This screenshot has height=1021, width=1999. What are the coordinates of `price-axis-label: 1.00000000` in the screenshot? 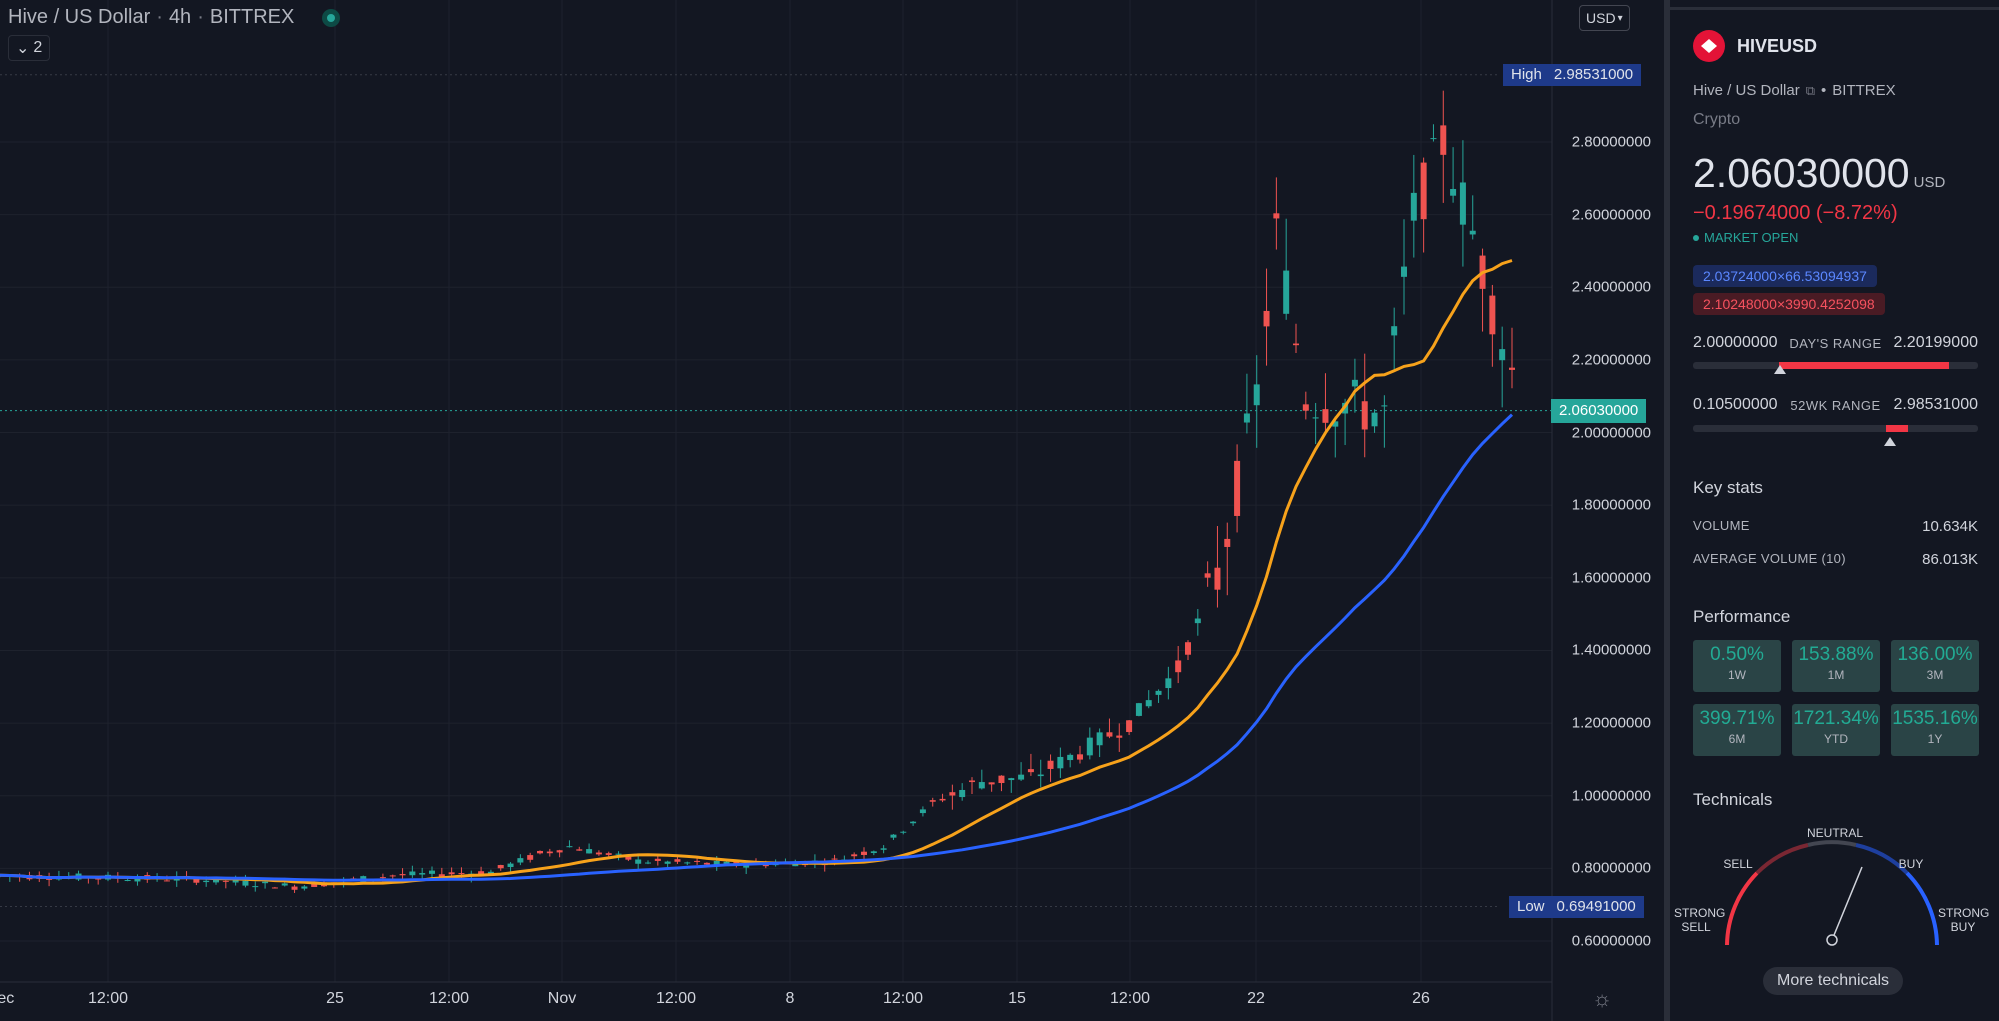 It's located at (1611, 796).